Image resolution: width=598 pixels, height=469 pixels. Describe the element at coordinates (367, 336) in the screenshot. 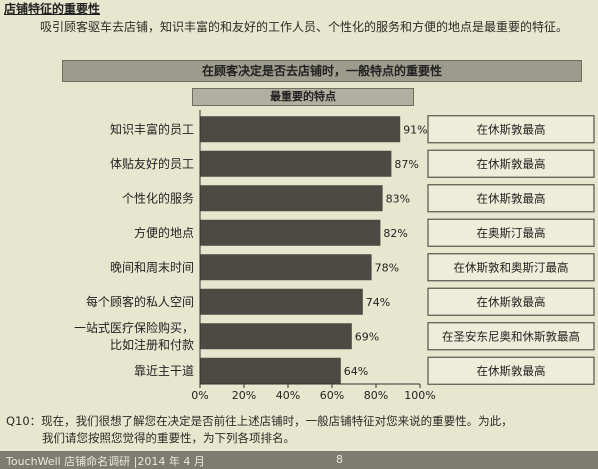

I see `value-label: 69%` at that location.